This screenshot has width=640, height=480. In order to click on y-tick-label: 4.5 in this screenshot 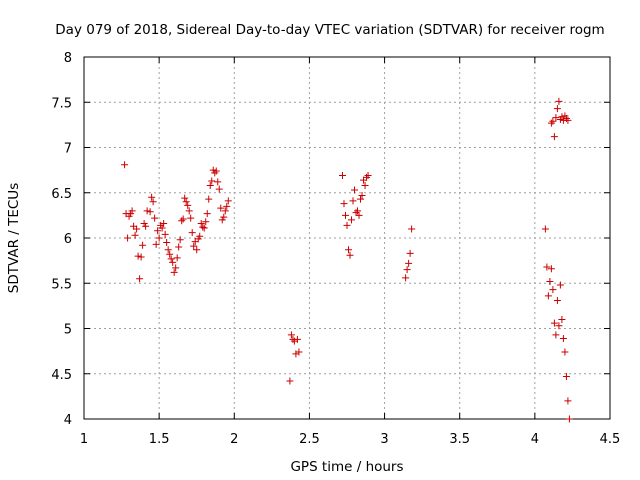, I will do `click(61, 375)`.